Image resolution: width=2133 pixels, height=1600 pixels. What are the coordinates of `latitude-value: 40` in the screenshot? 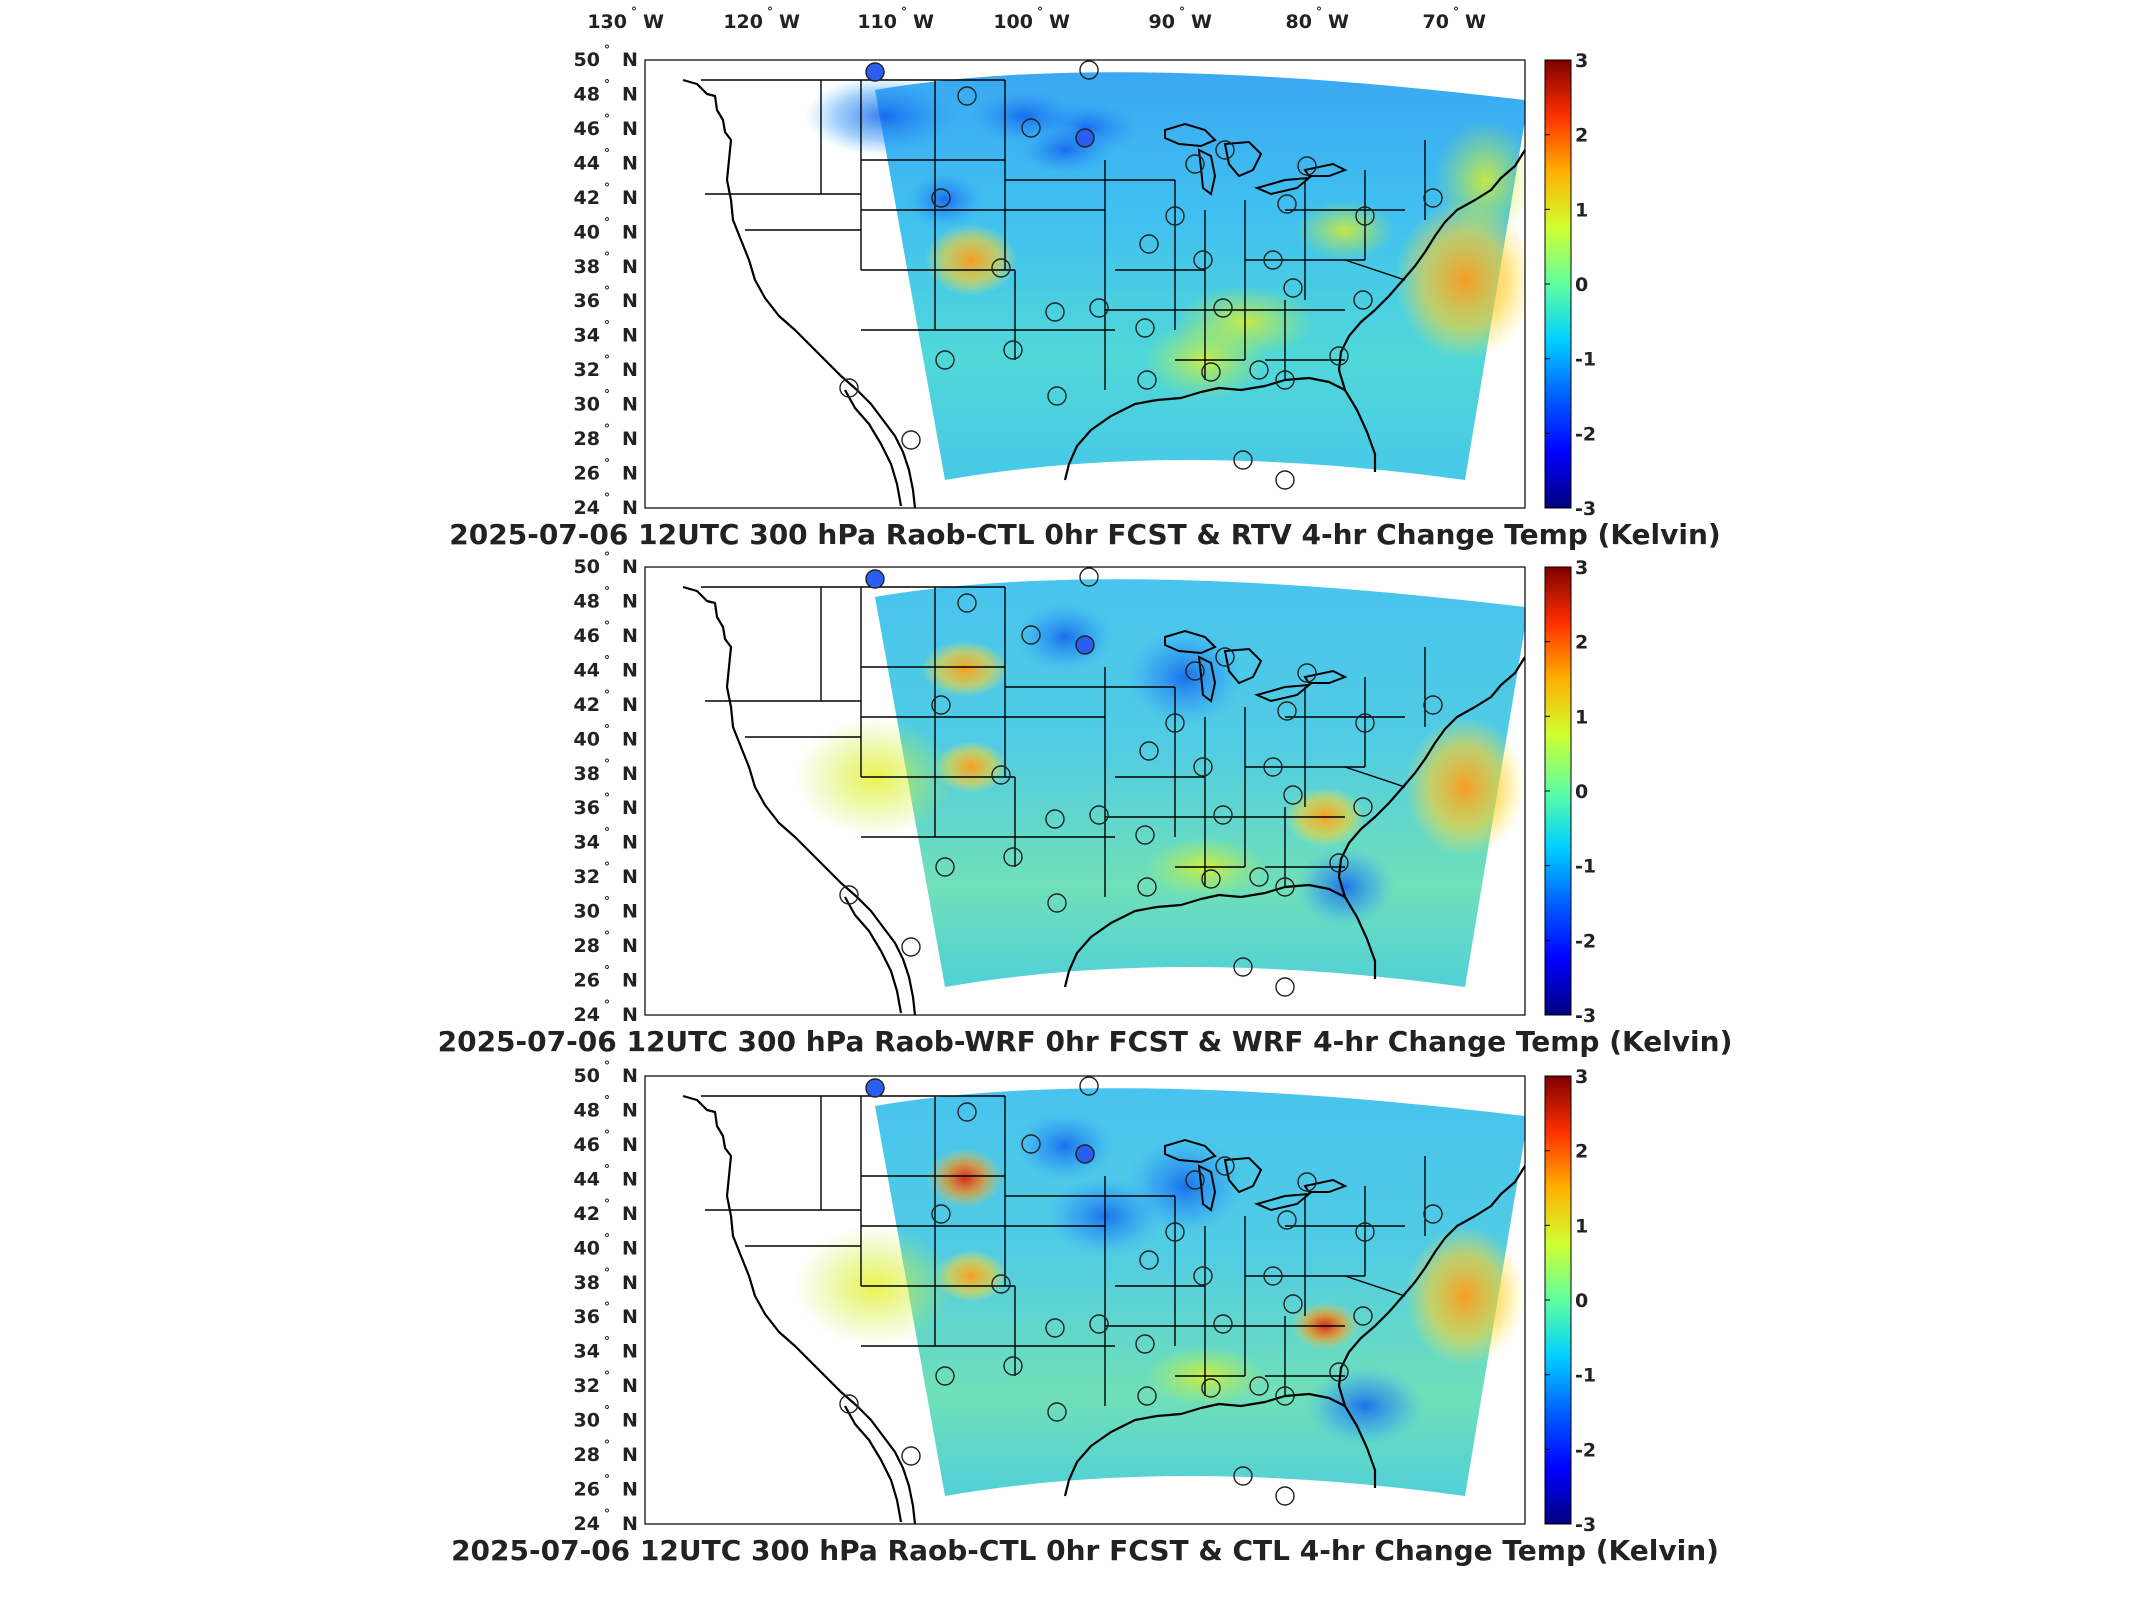 It's located at (587, 232).